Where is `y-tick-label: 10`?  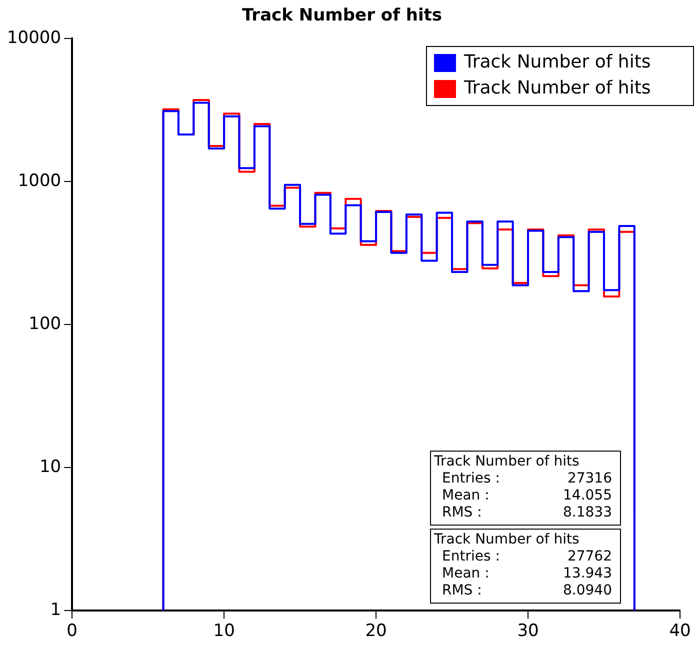 y-tick-label: 10 is located at coordinates (50, 466).